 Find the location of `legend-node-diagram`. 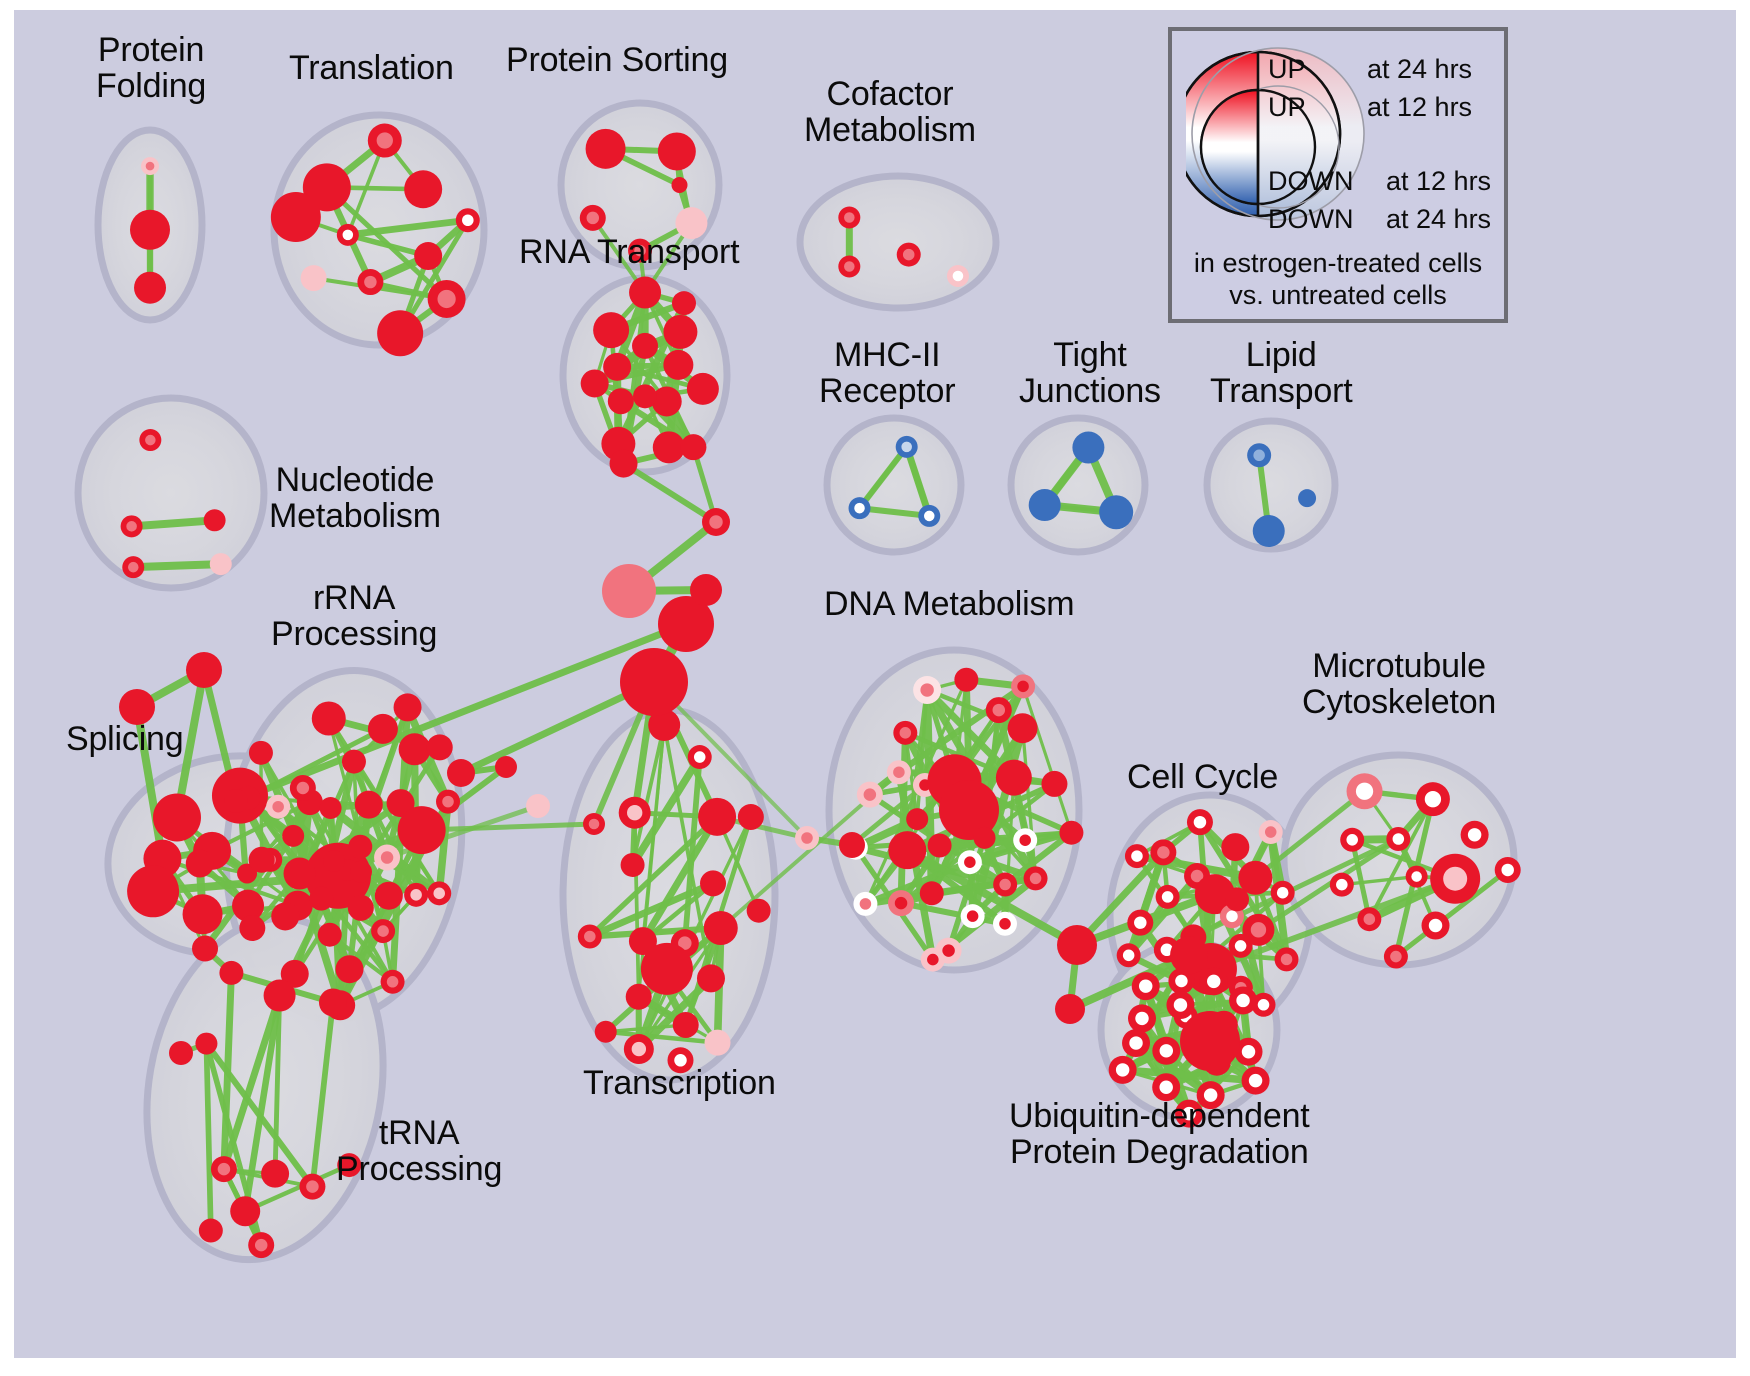

legend-node-diagram is located at coordinates (1275, 134).